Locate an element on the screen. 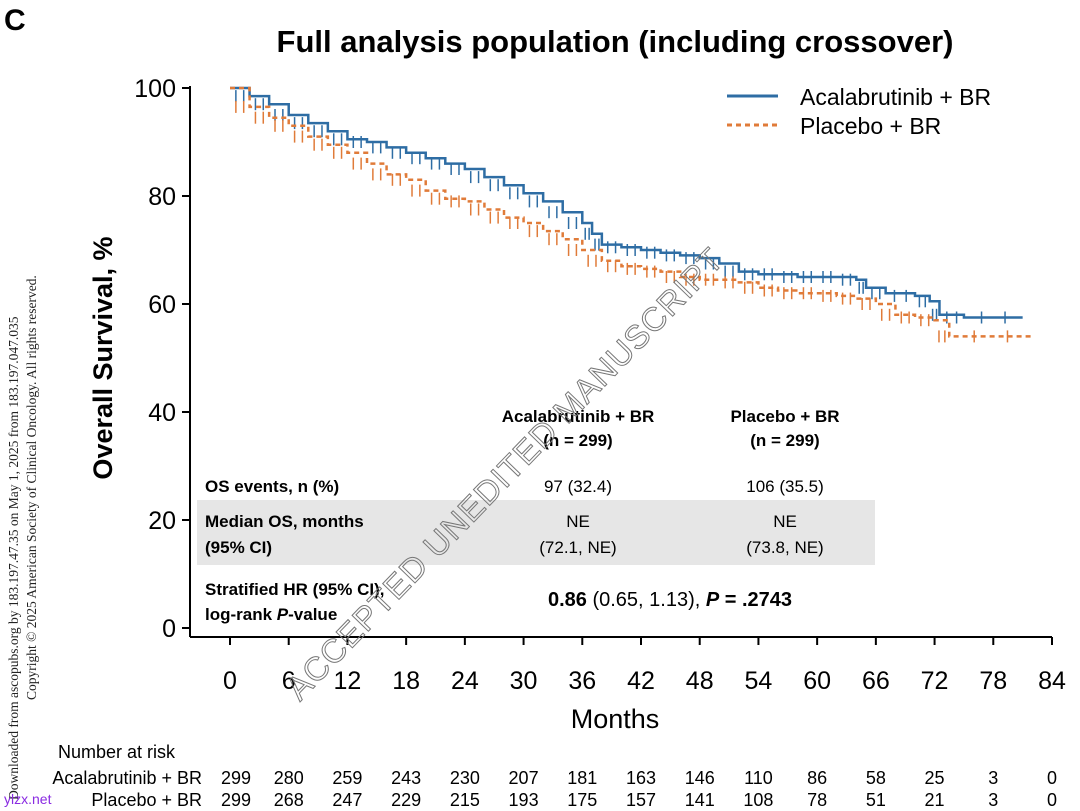  legend-label-placebo: Placebo + BR is located at coordinates (870, 126).